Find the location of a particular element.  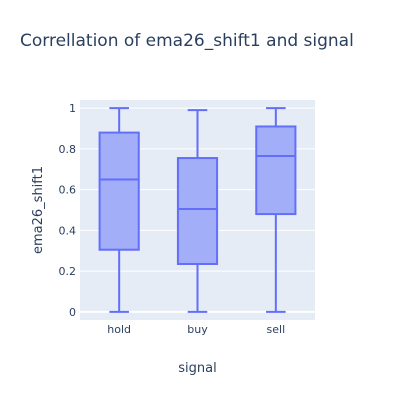

y-tick-label: 0.4 is located at coordinates (68, 230).